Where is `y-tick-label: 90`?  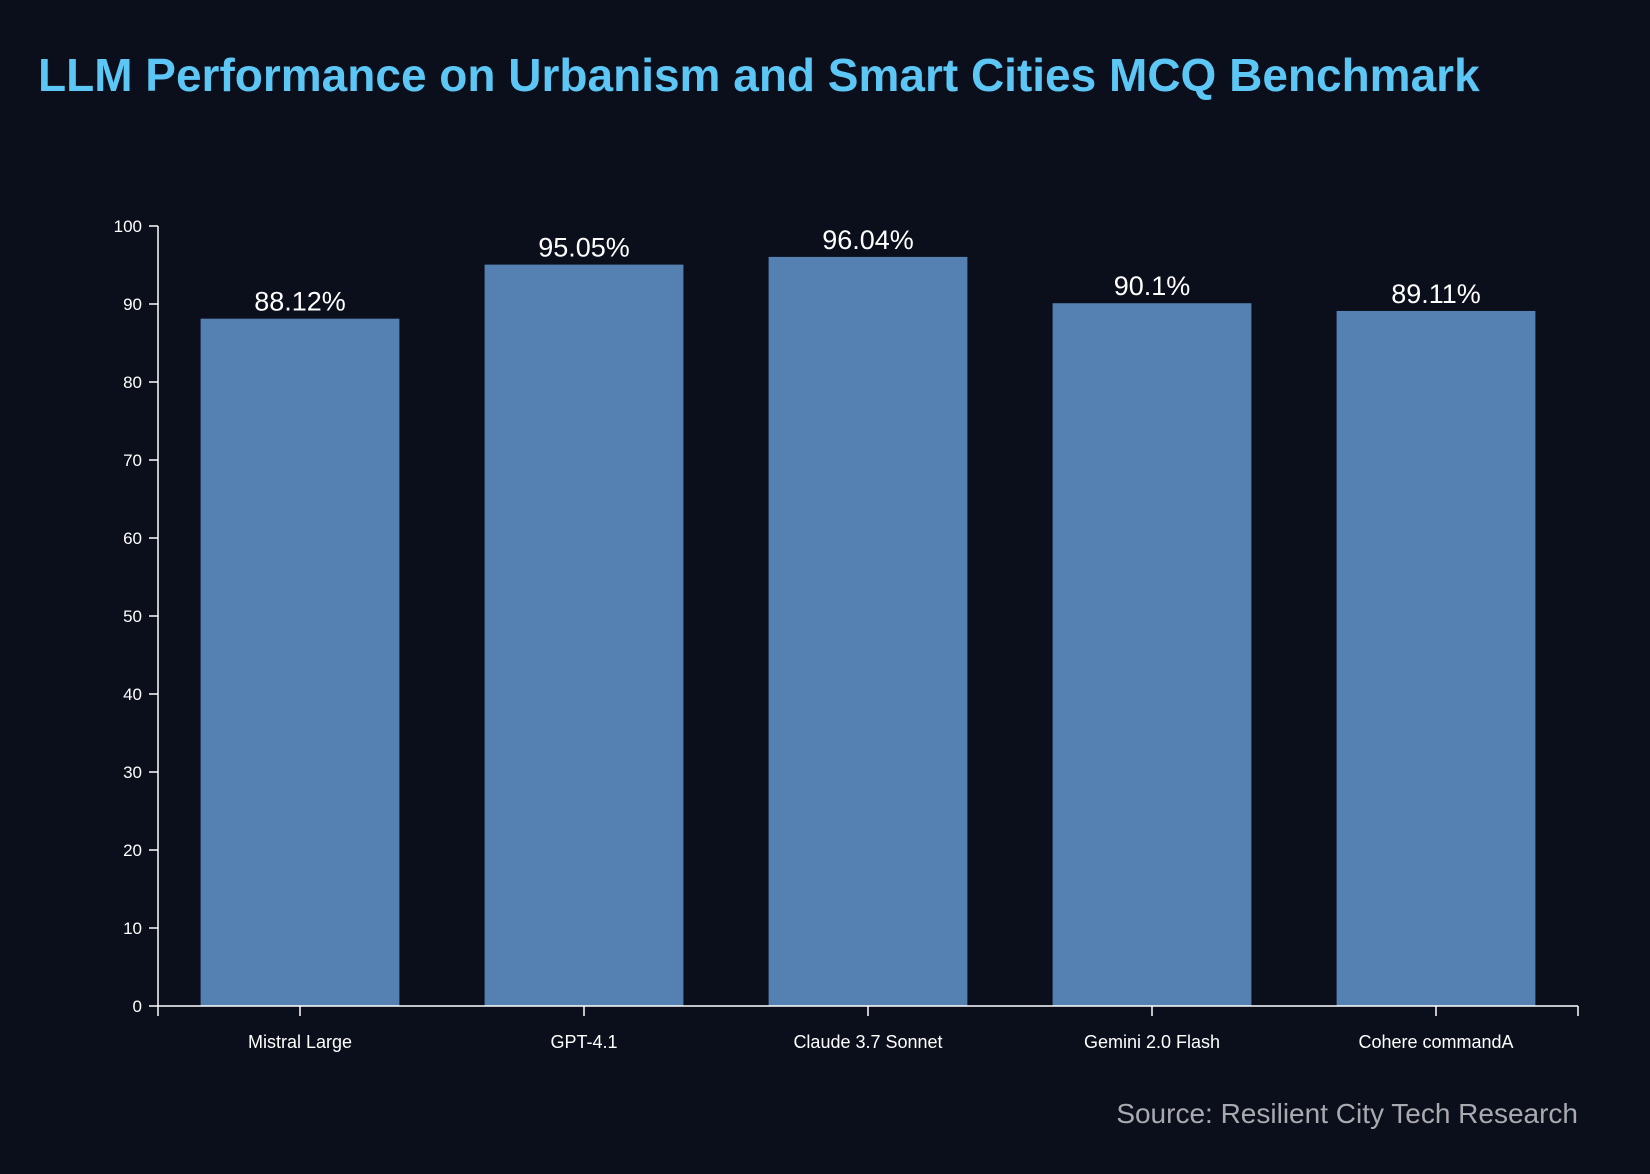
y-tick-label: 90 is located at coordinates (132, 304).